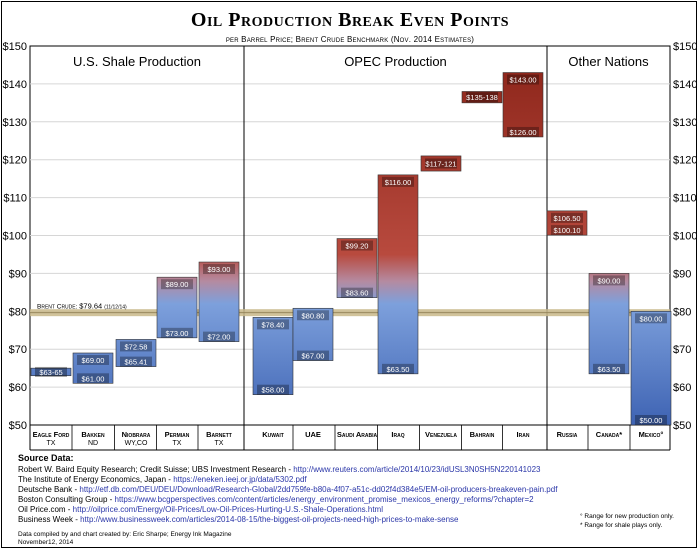 The height and width of the screenshot is (551, 700). I want to click on data-label: $78.40, so click(273, 324).